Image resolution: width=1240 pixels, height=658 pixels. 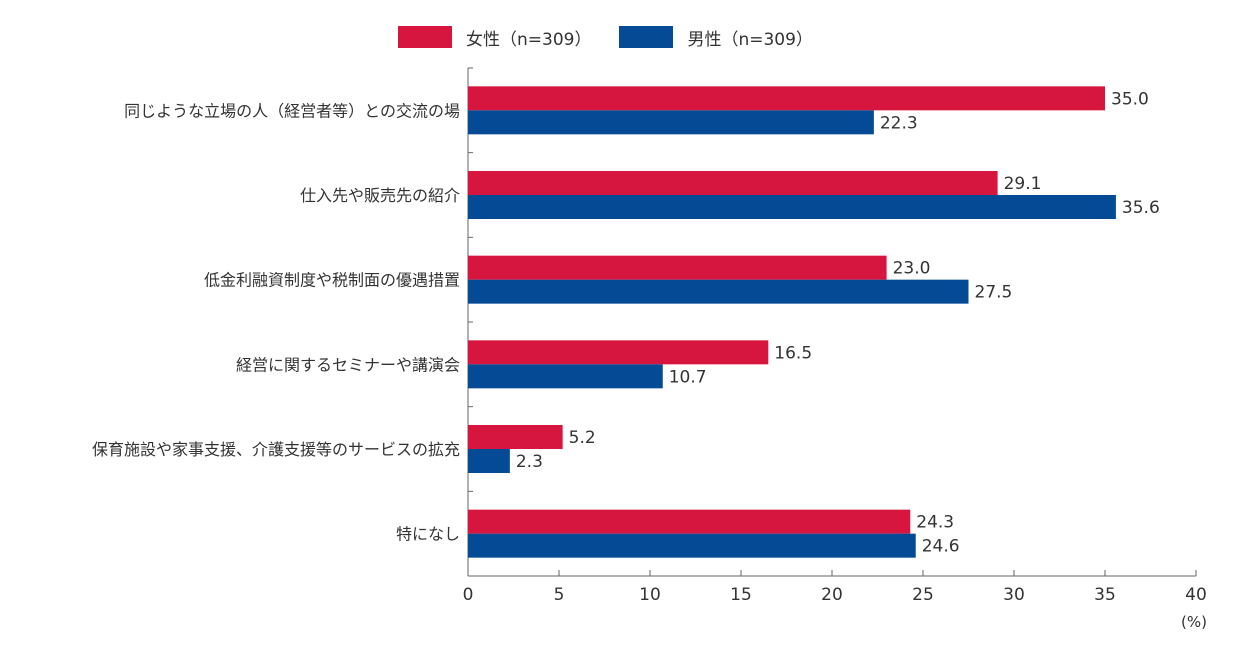 I want to click on value-label: 22.3, so click(x=899, y=123).